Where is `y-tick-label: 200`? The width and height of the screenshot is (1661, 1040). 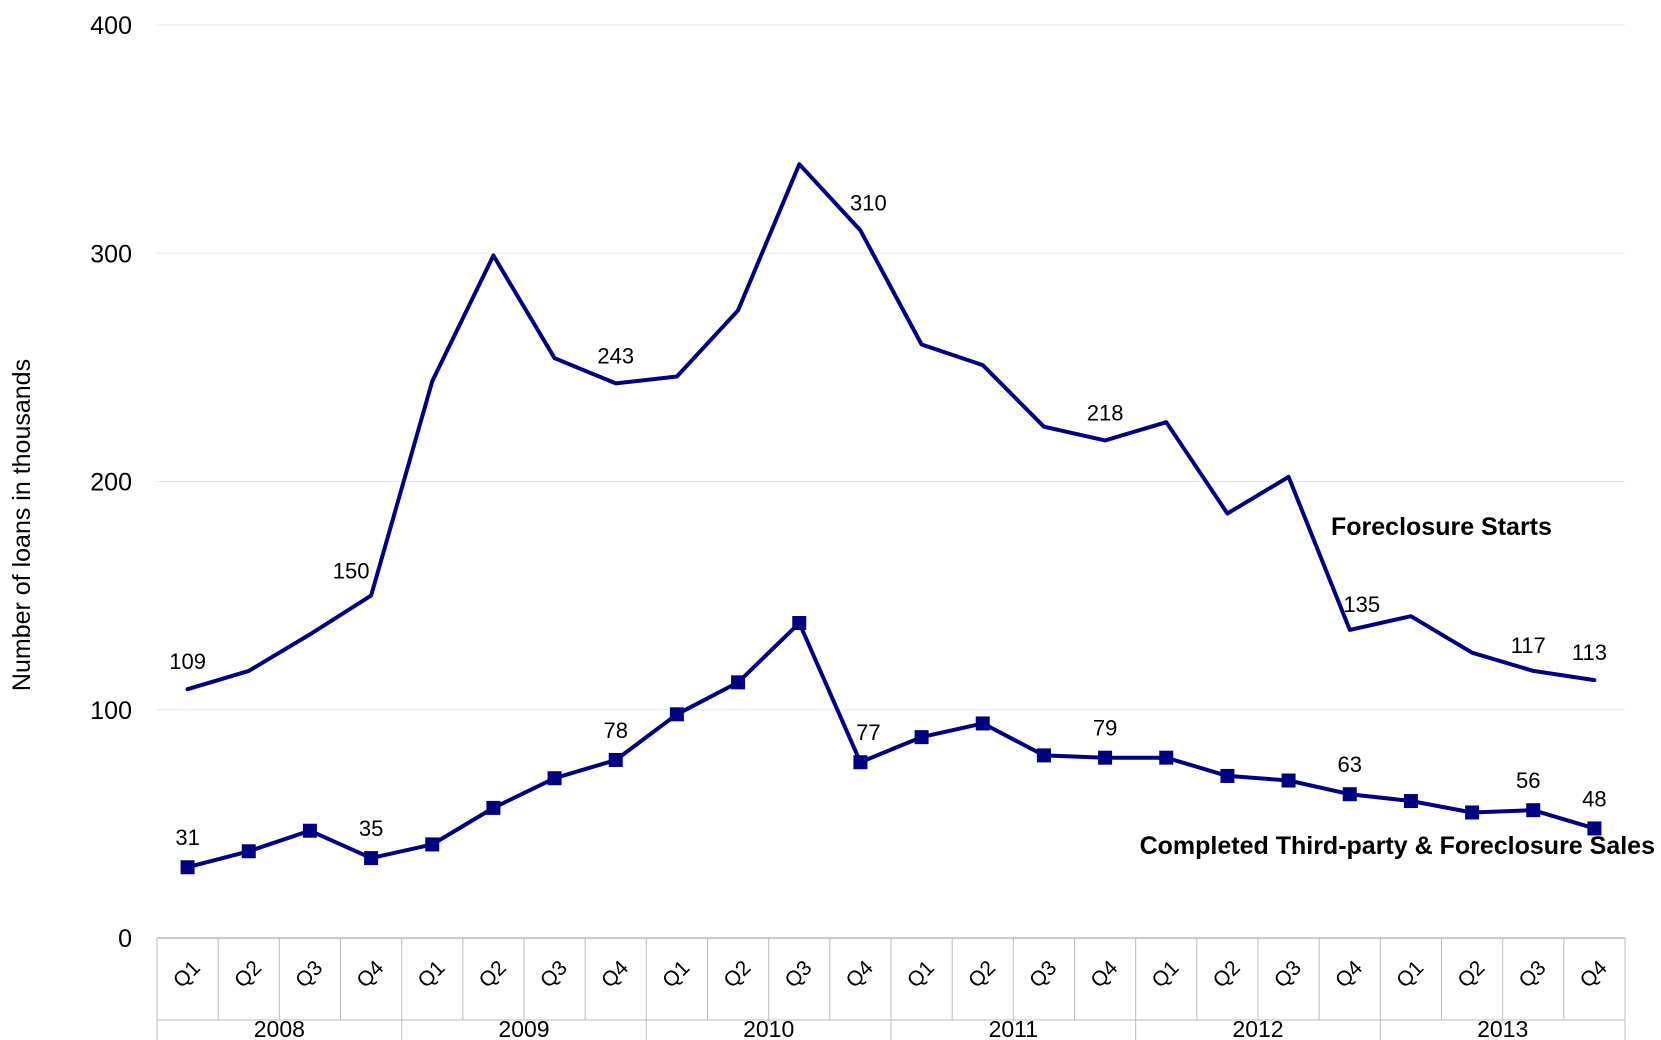
y-tick-label: 200 is located at coordinates (111, 483).